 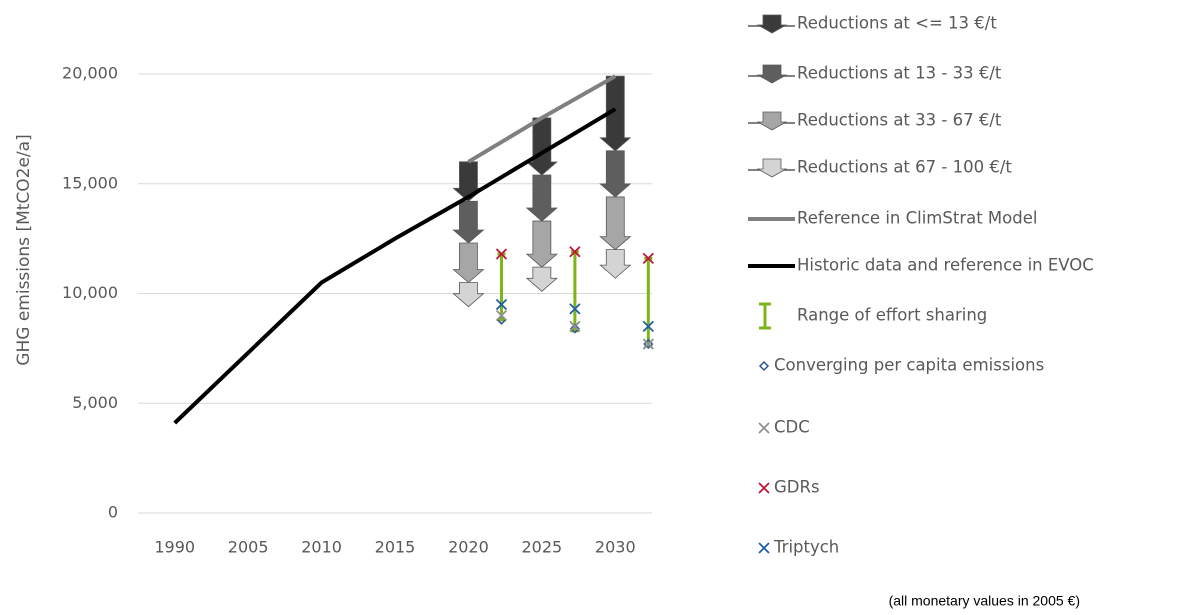 I want to click on legend-label: Reductions at 67 - 100 €/t, so click(x=904, y=167).